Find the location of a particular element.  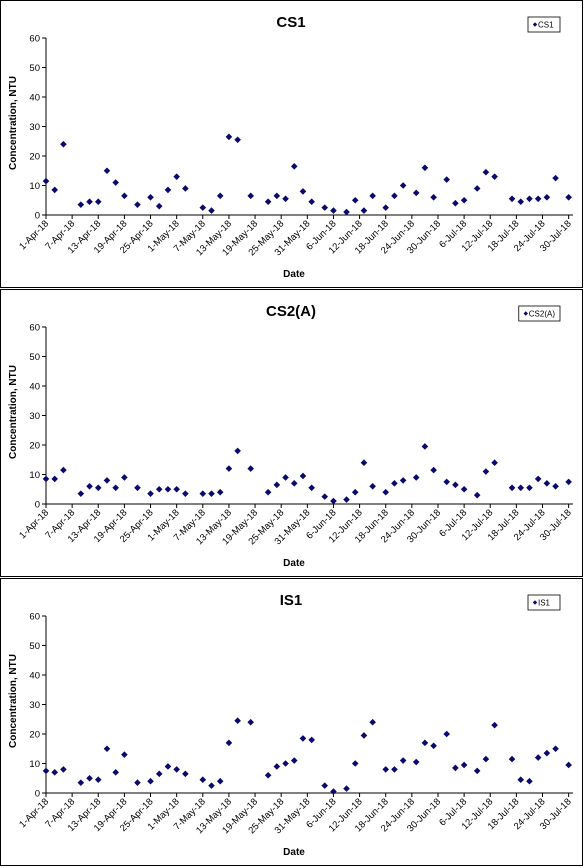

legend-marker is located at coordinates (535, 24).